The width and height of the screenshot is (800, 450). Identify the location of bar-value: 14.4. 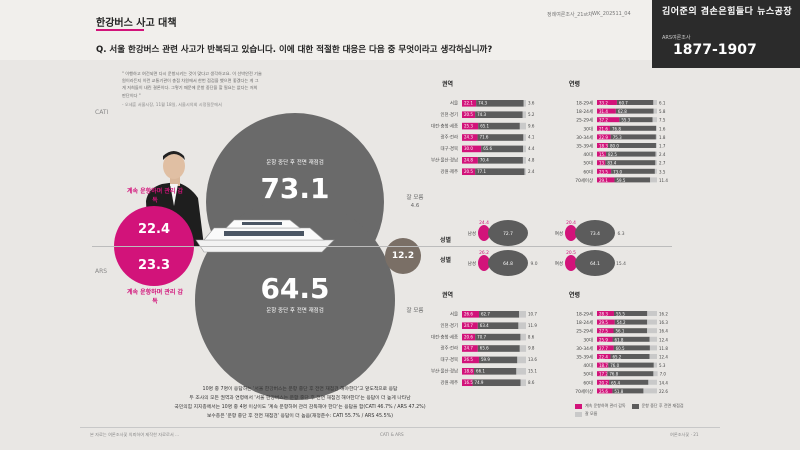
(663, 382).